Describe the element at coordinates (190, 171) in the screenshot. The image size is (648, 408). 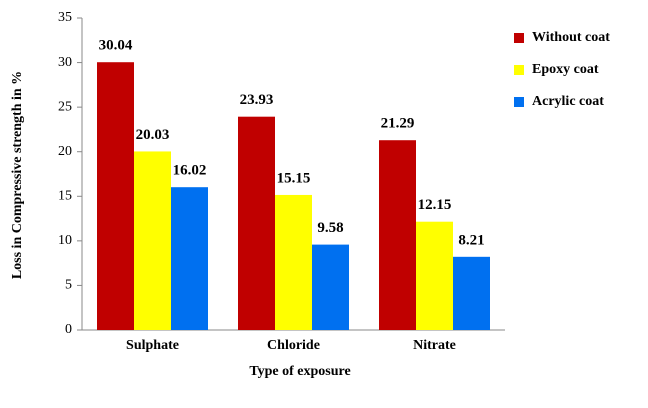
I see `data-label: 16.02` at that location.